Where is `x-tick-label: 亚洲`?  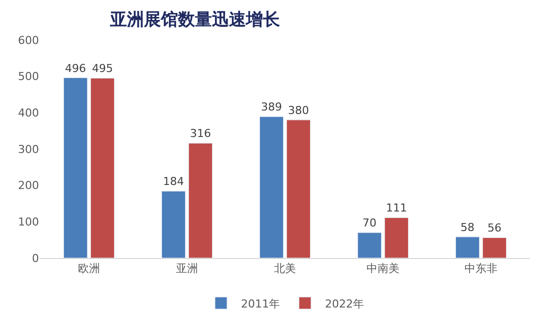
x-tick-label: 亚洲 is located at coordinates (187, 269).